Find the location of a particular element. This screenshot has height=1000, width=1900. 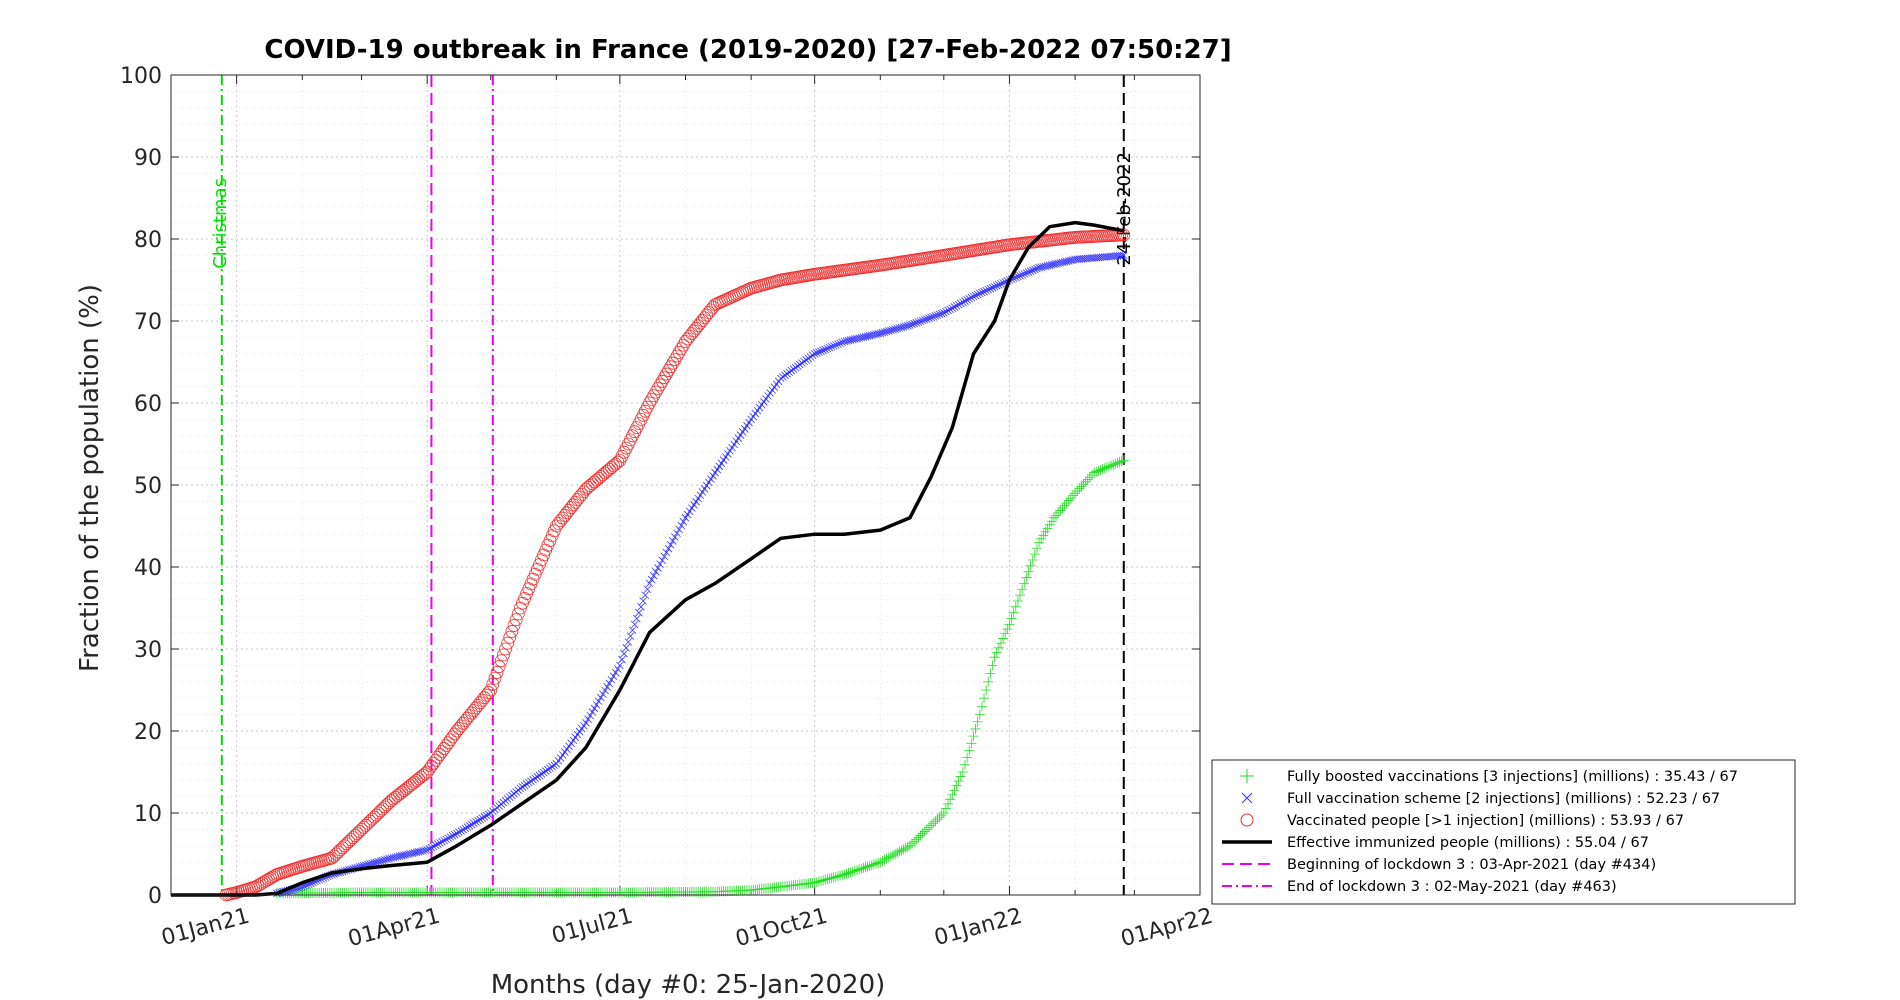

x-tick-label: 01Apr22 is located at coordinates (1166, 928).